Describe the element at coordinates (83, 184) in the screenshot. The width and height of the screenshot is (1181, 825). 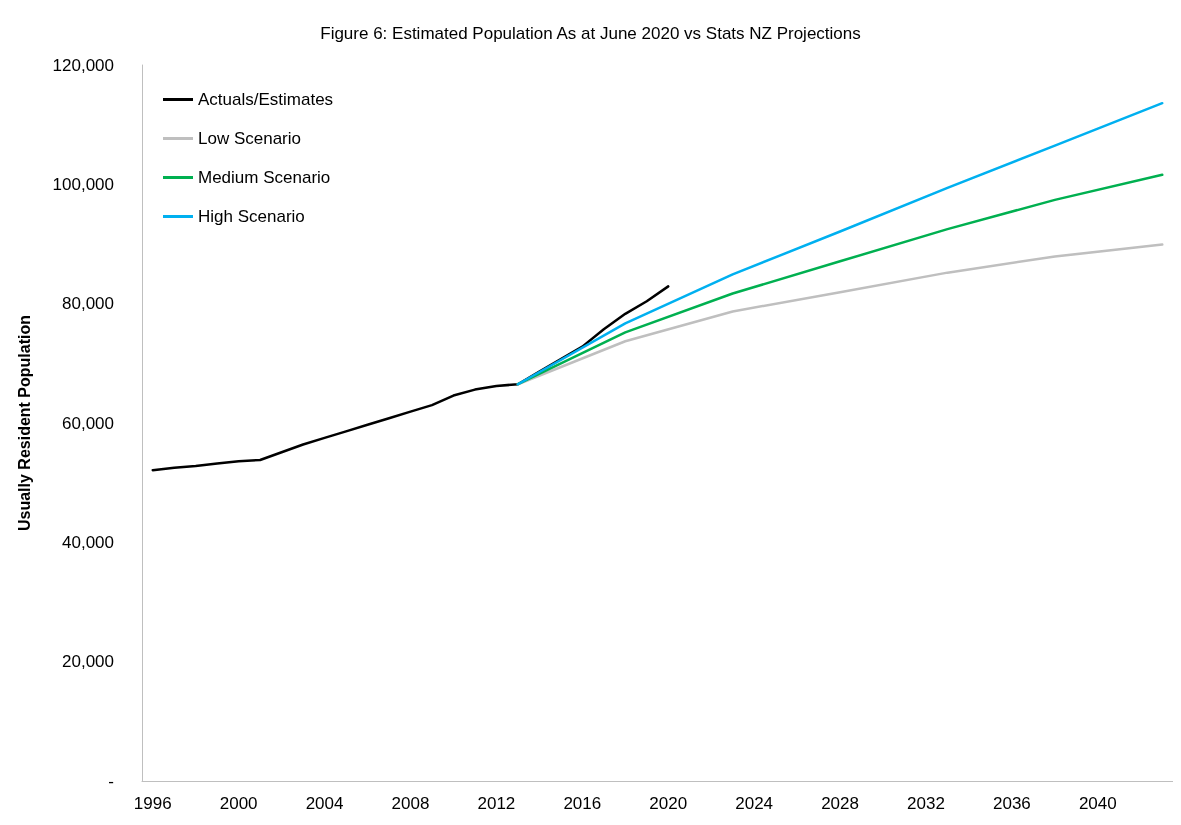
I see `y-tick-label: 100,000` at that location.